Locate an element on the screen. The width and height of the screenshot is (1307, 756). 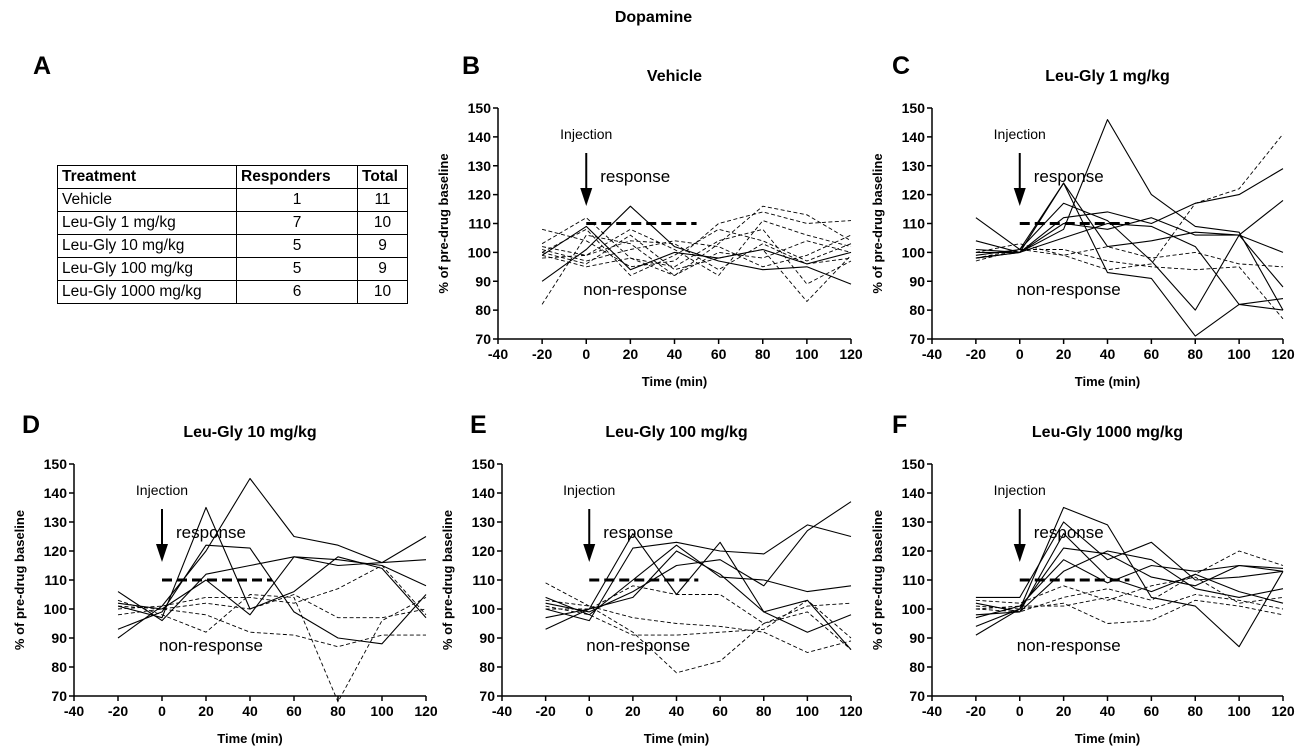
table-cell-treatment: Leu-Gly 1000 mg/kg is located at coordinates (147, 292).